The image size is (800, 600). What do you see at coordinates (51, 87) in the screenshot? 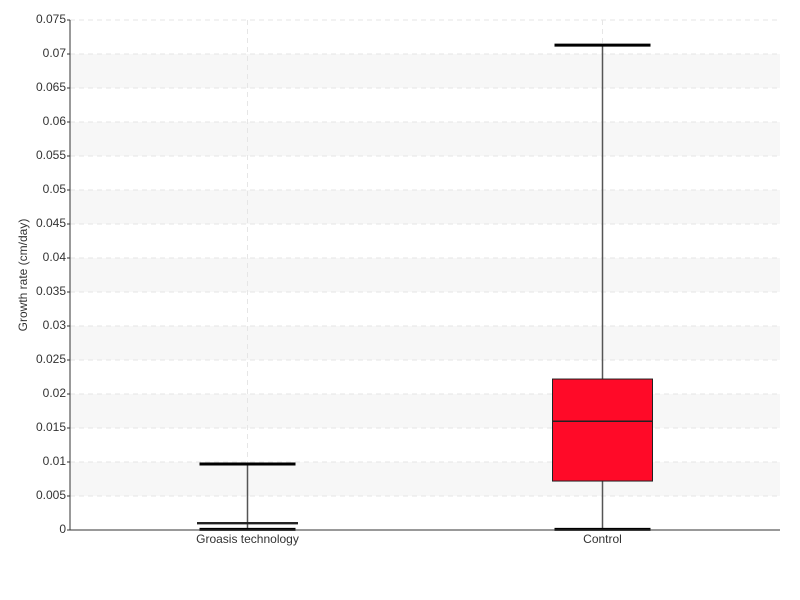
I see `y-tick-label: 0.065` at bounding box center [51, 87].